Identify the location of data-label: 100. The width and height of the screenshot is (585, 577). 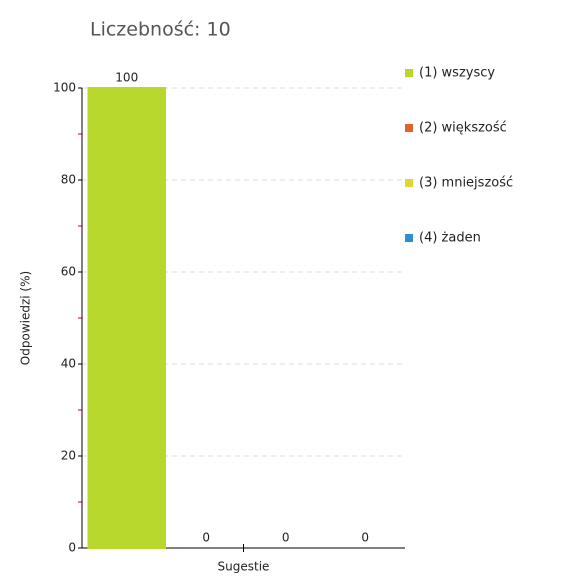
(126, 78).